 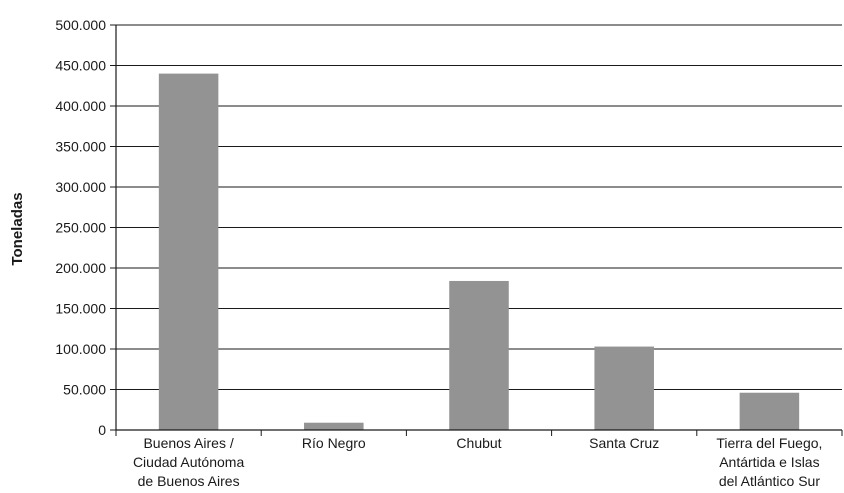 What do you see at coordinates (80, 106) in the screenshot?
I see `y-tick-label: 400.000` at bounding box center [80, 106].